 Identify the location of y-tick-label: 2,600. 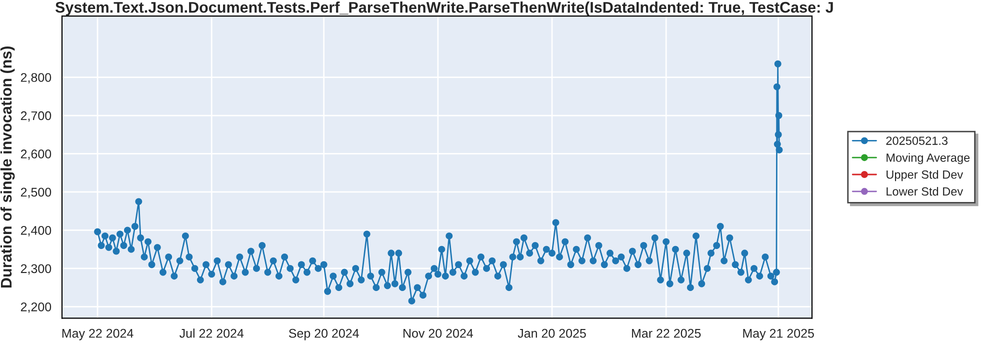
(36, 155).